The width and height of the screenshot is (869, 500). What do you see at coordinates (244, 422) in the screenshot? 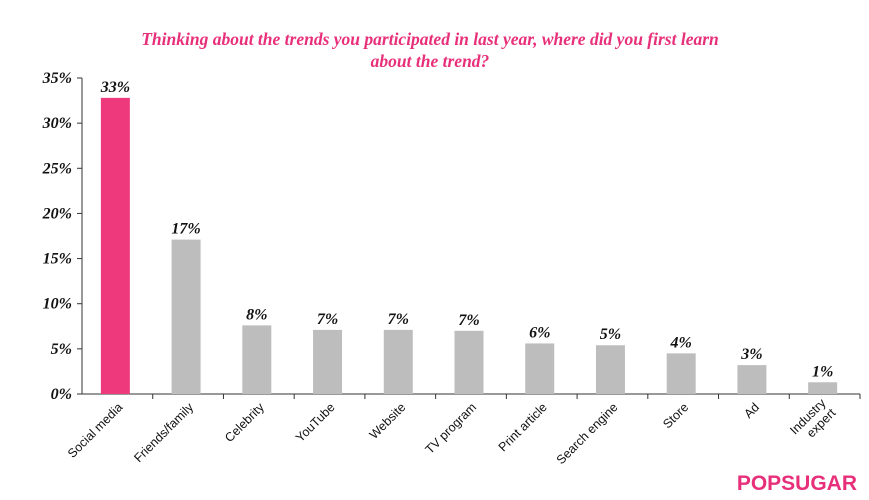
I see `category-label: Celebrity` at bounding box center [244, 422].